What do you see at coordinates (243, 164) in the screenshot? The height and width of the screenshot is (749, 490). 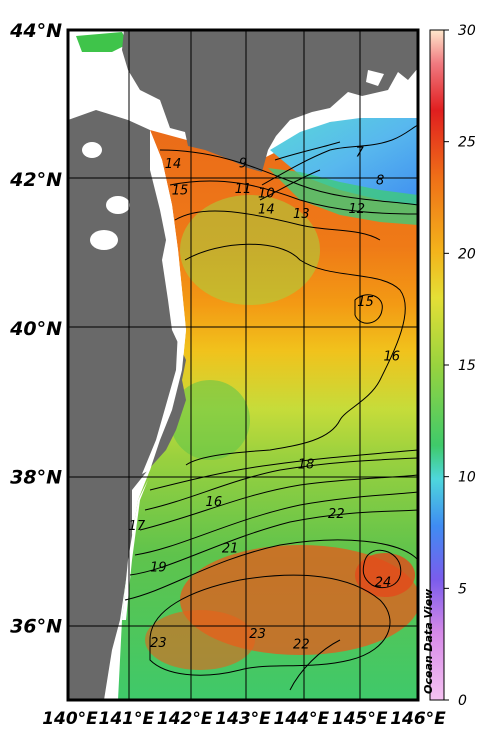 I see `contour-label: 9` at bounding box center [243, 164].